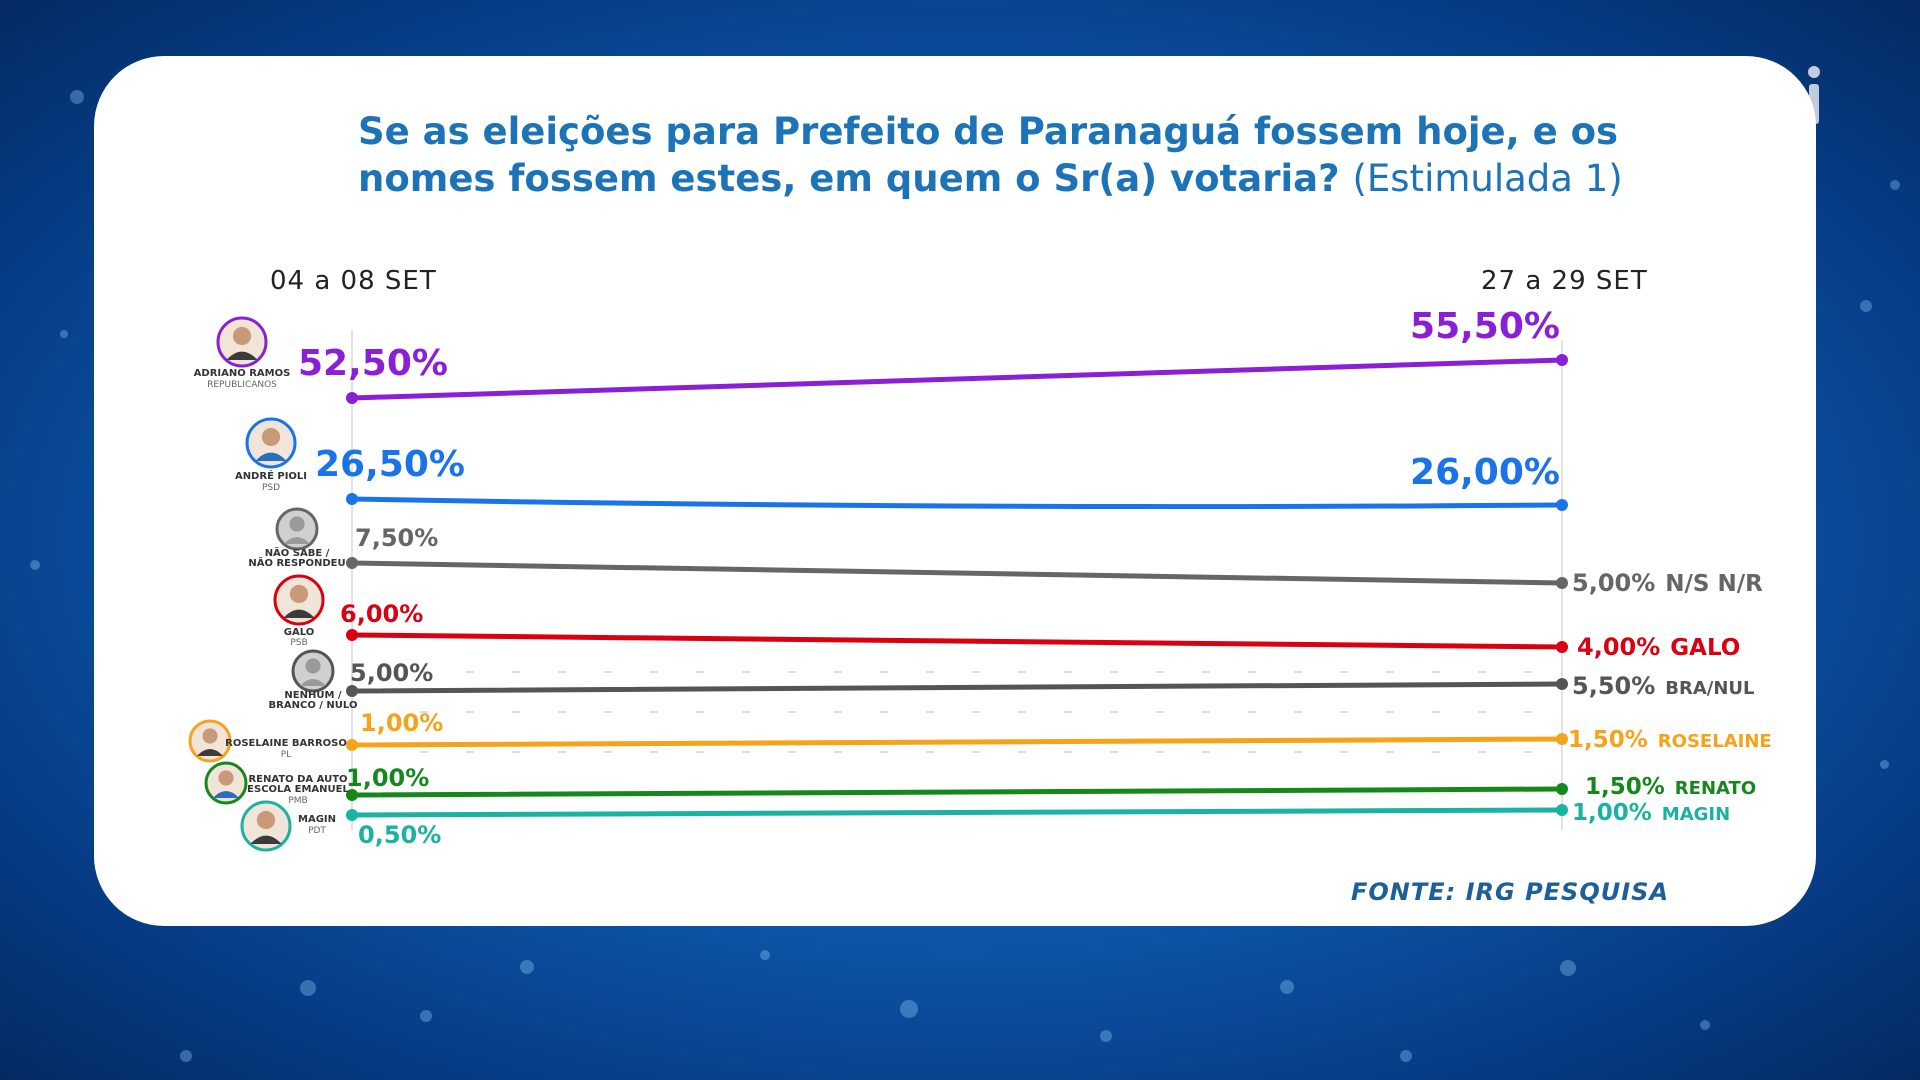 The image size is (1920, 1080). Describe the element at coordinates (390, 464) in the screenshot. I see `value-label-start-2: 26,50%` at that location.